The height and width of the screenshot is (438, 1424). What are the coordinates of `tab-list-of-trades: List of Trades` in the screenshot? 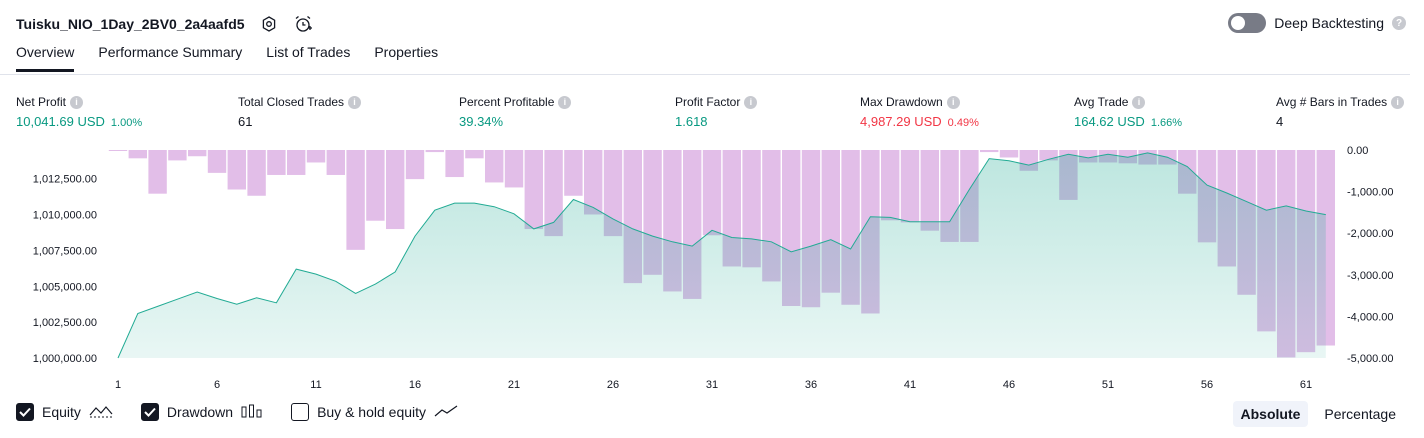 It's located at (308, 52).